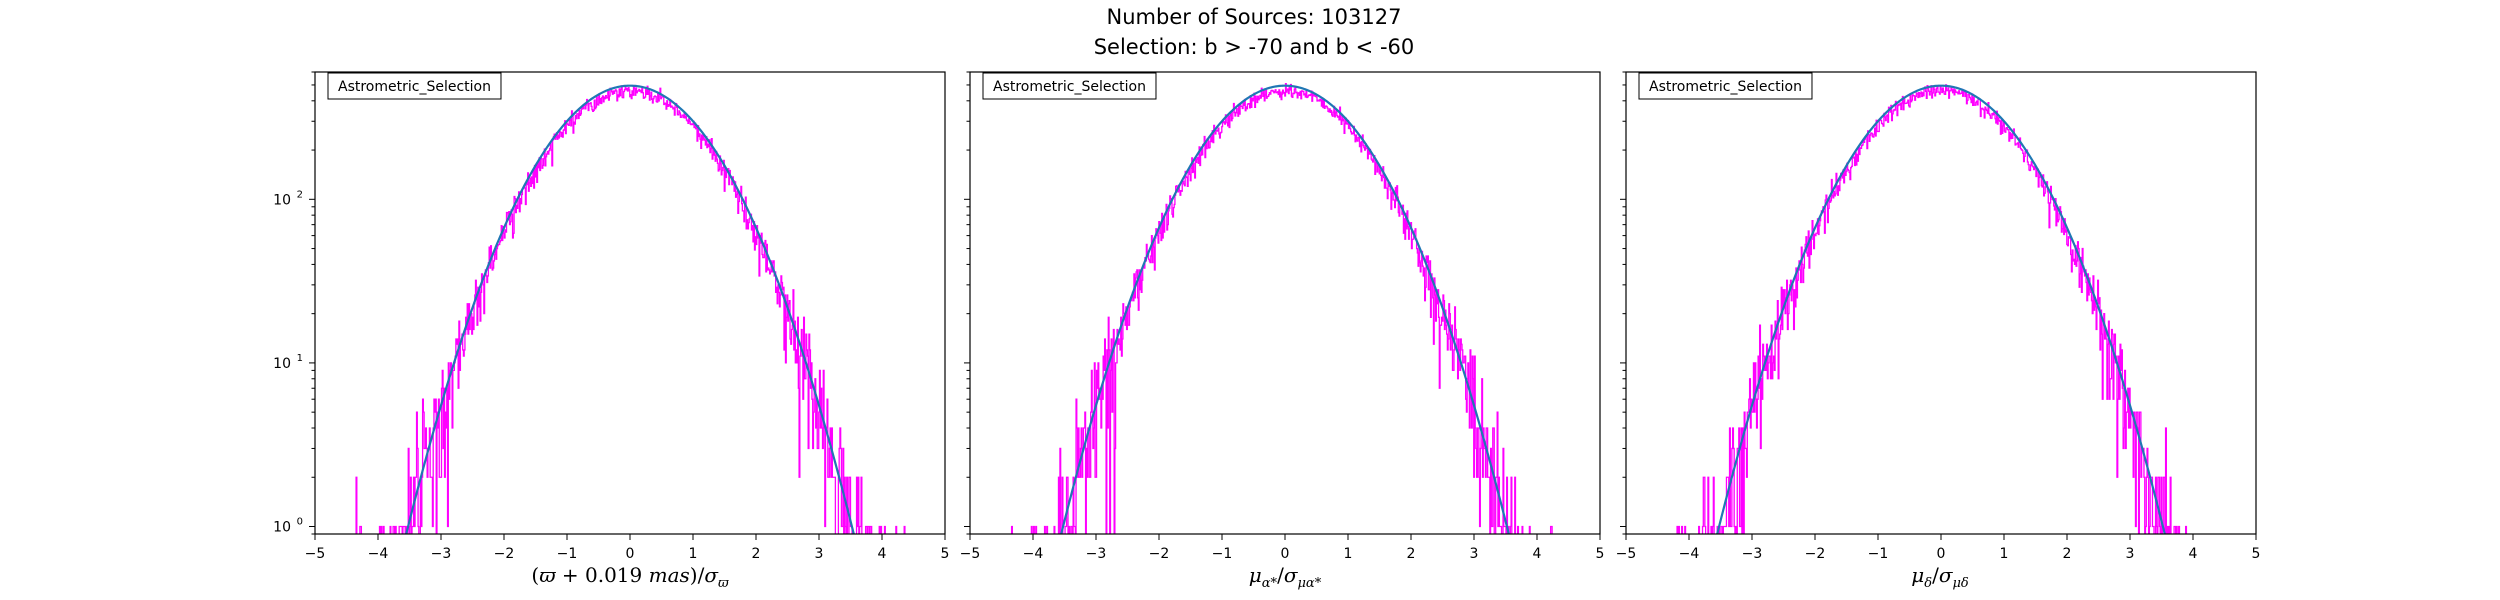 This screenshot has height=600, width=2500. I want to click on y-tick-exponent: 1, so click(300, 358).